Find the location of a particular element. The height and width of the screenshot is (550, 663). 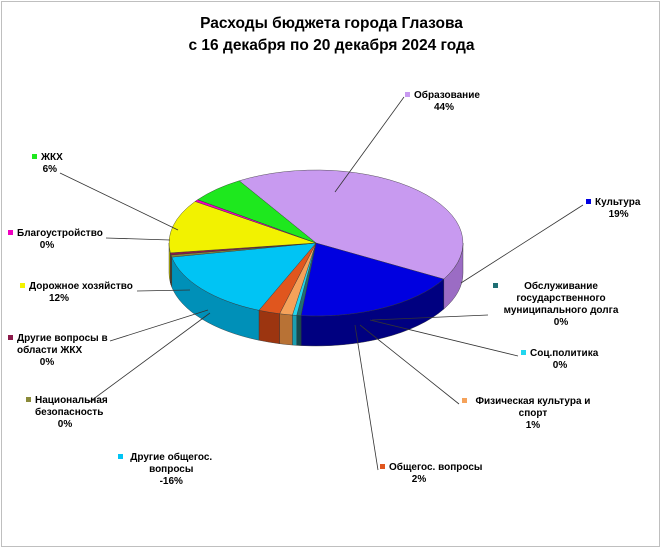

slice-5-value-label: 1% is located at coordinates (533, 425).